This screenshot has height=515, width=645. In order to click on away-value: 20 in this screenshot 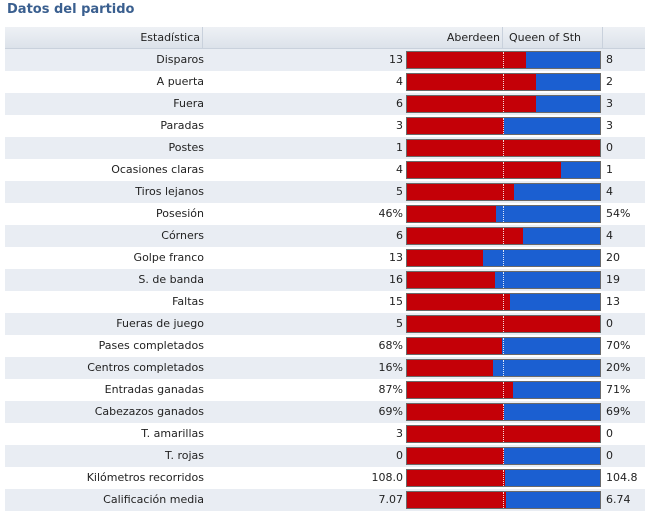, I will do `click(613, 257)`.